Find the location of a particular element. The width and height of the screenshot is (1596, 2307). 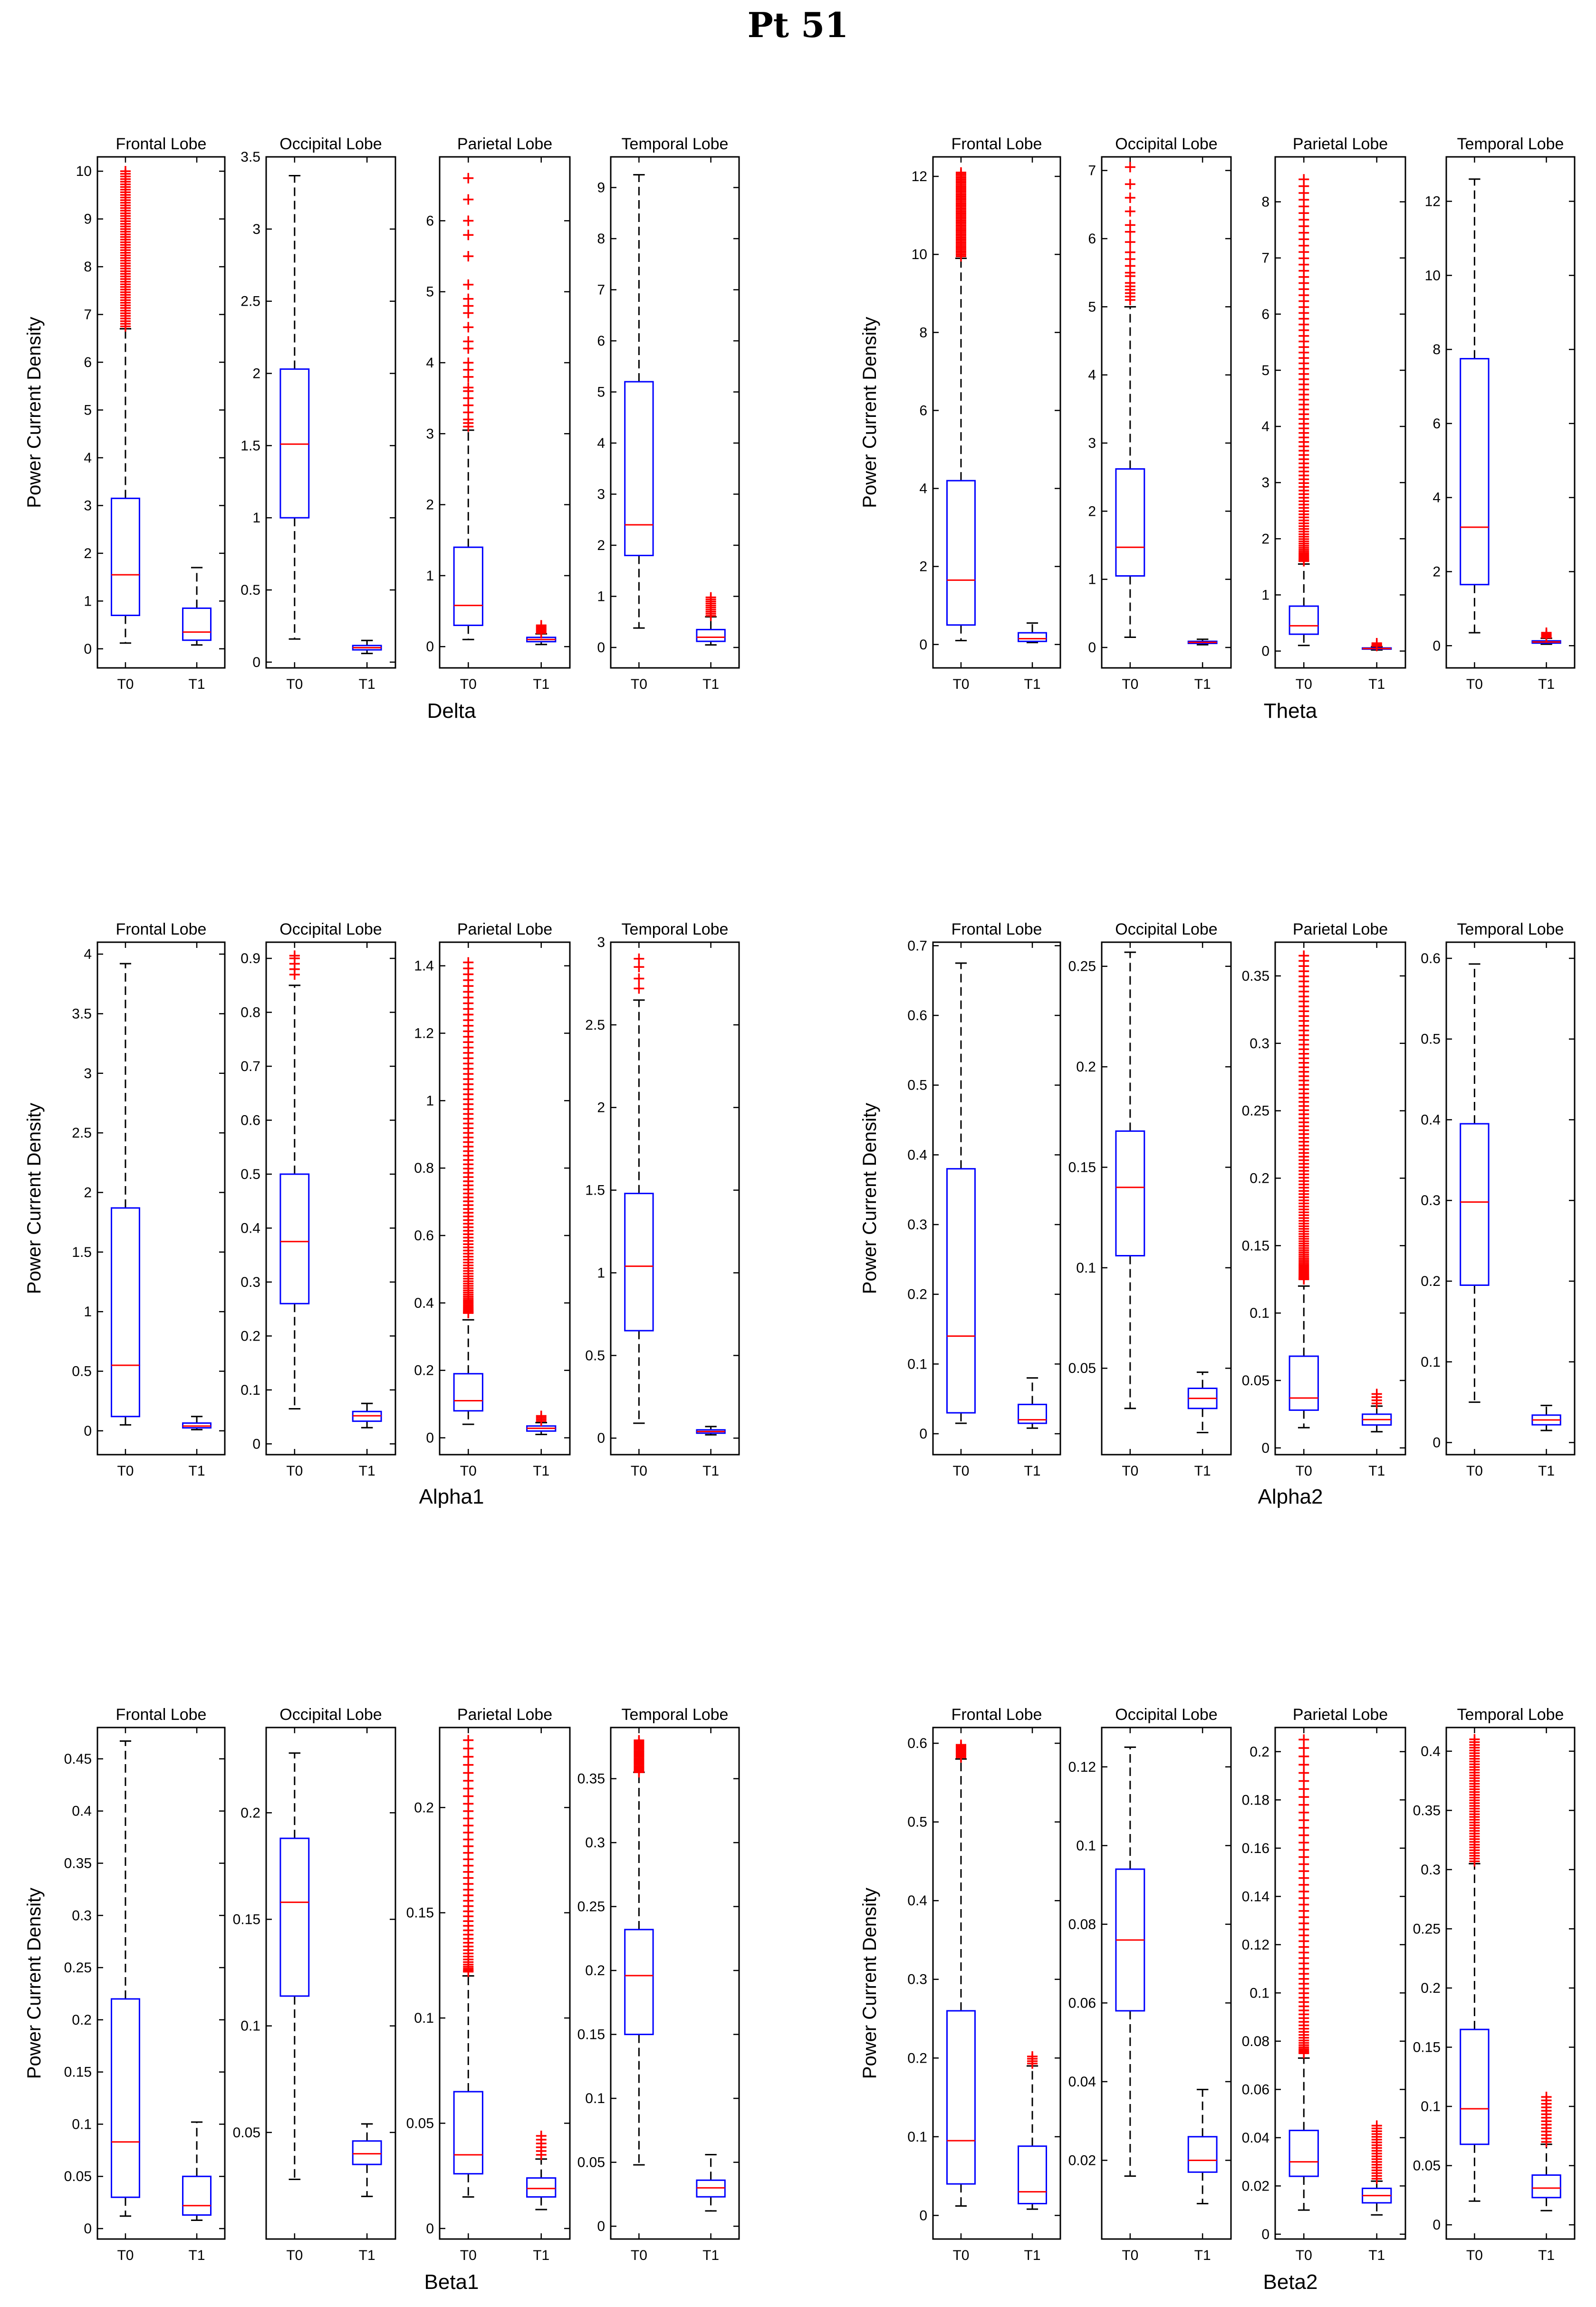

y-tick-label: 0.16 is located at coordinates (1255, 1848).